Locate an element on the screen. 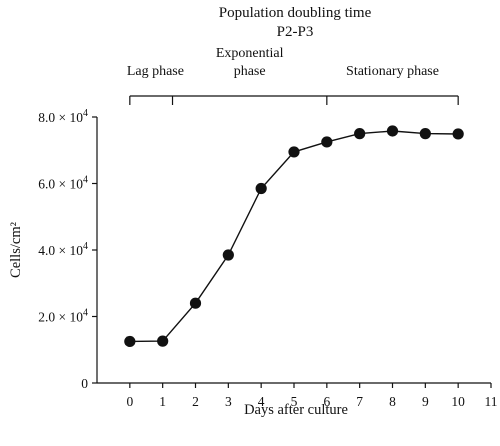 The width and height of the screenshot is (500, 446). x-tick-label: 3 is located at coordinates (228, 401).